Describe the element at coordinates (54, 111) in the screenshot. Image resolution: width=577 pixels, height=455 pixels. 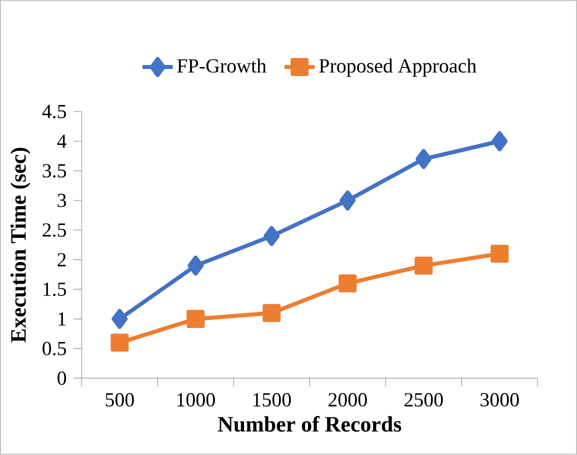
I see `y-tick-label: 4.5` at that location.